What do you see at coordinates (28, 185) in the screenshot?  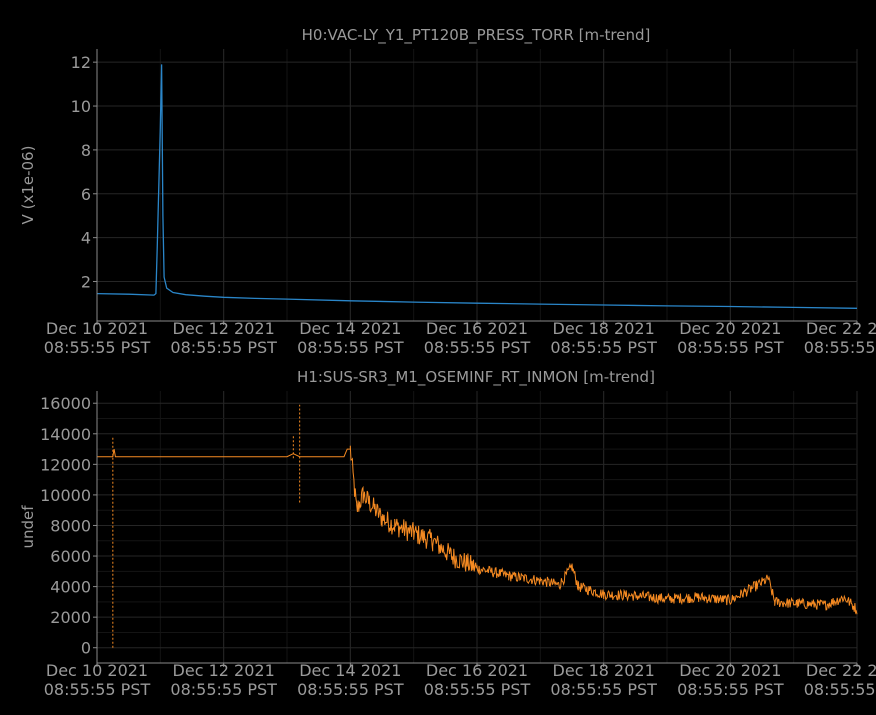 I see `y-axis-label: V (x1e-06)` at bounding box center [28, 185].